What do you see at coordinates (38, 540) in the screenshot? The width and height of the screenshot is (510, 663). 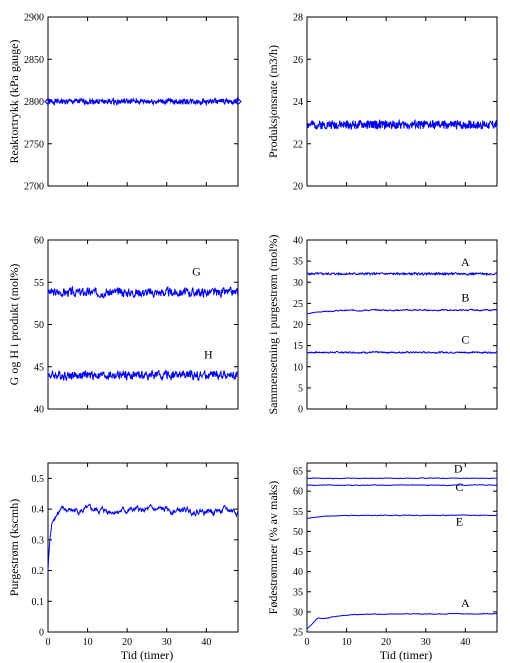 I see `y-tick-label: 0.3` at bounding box center [38, 540].